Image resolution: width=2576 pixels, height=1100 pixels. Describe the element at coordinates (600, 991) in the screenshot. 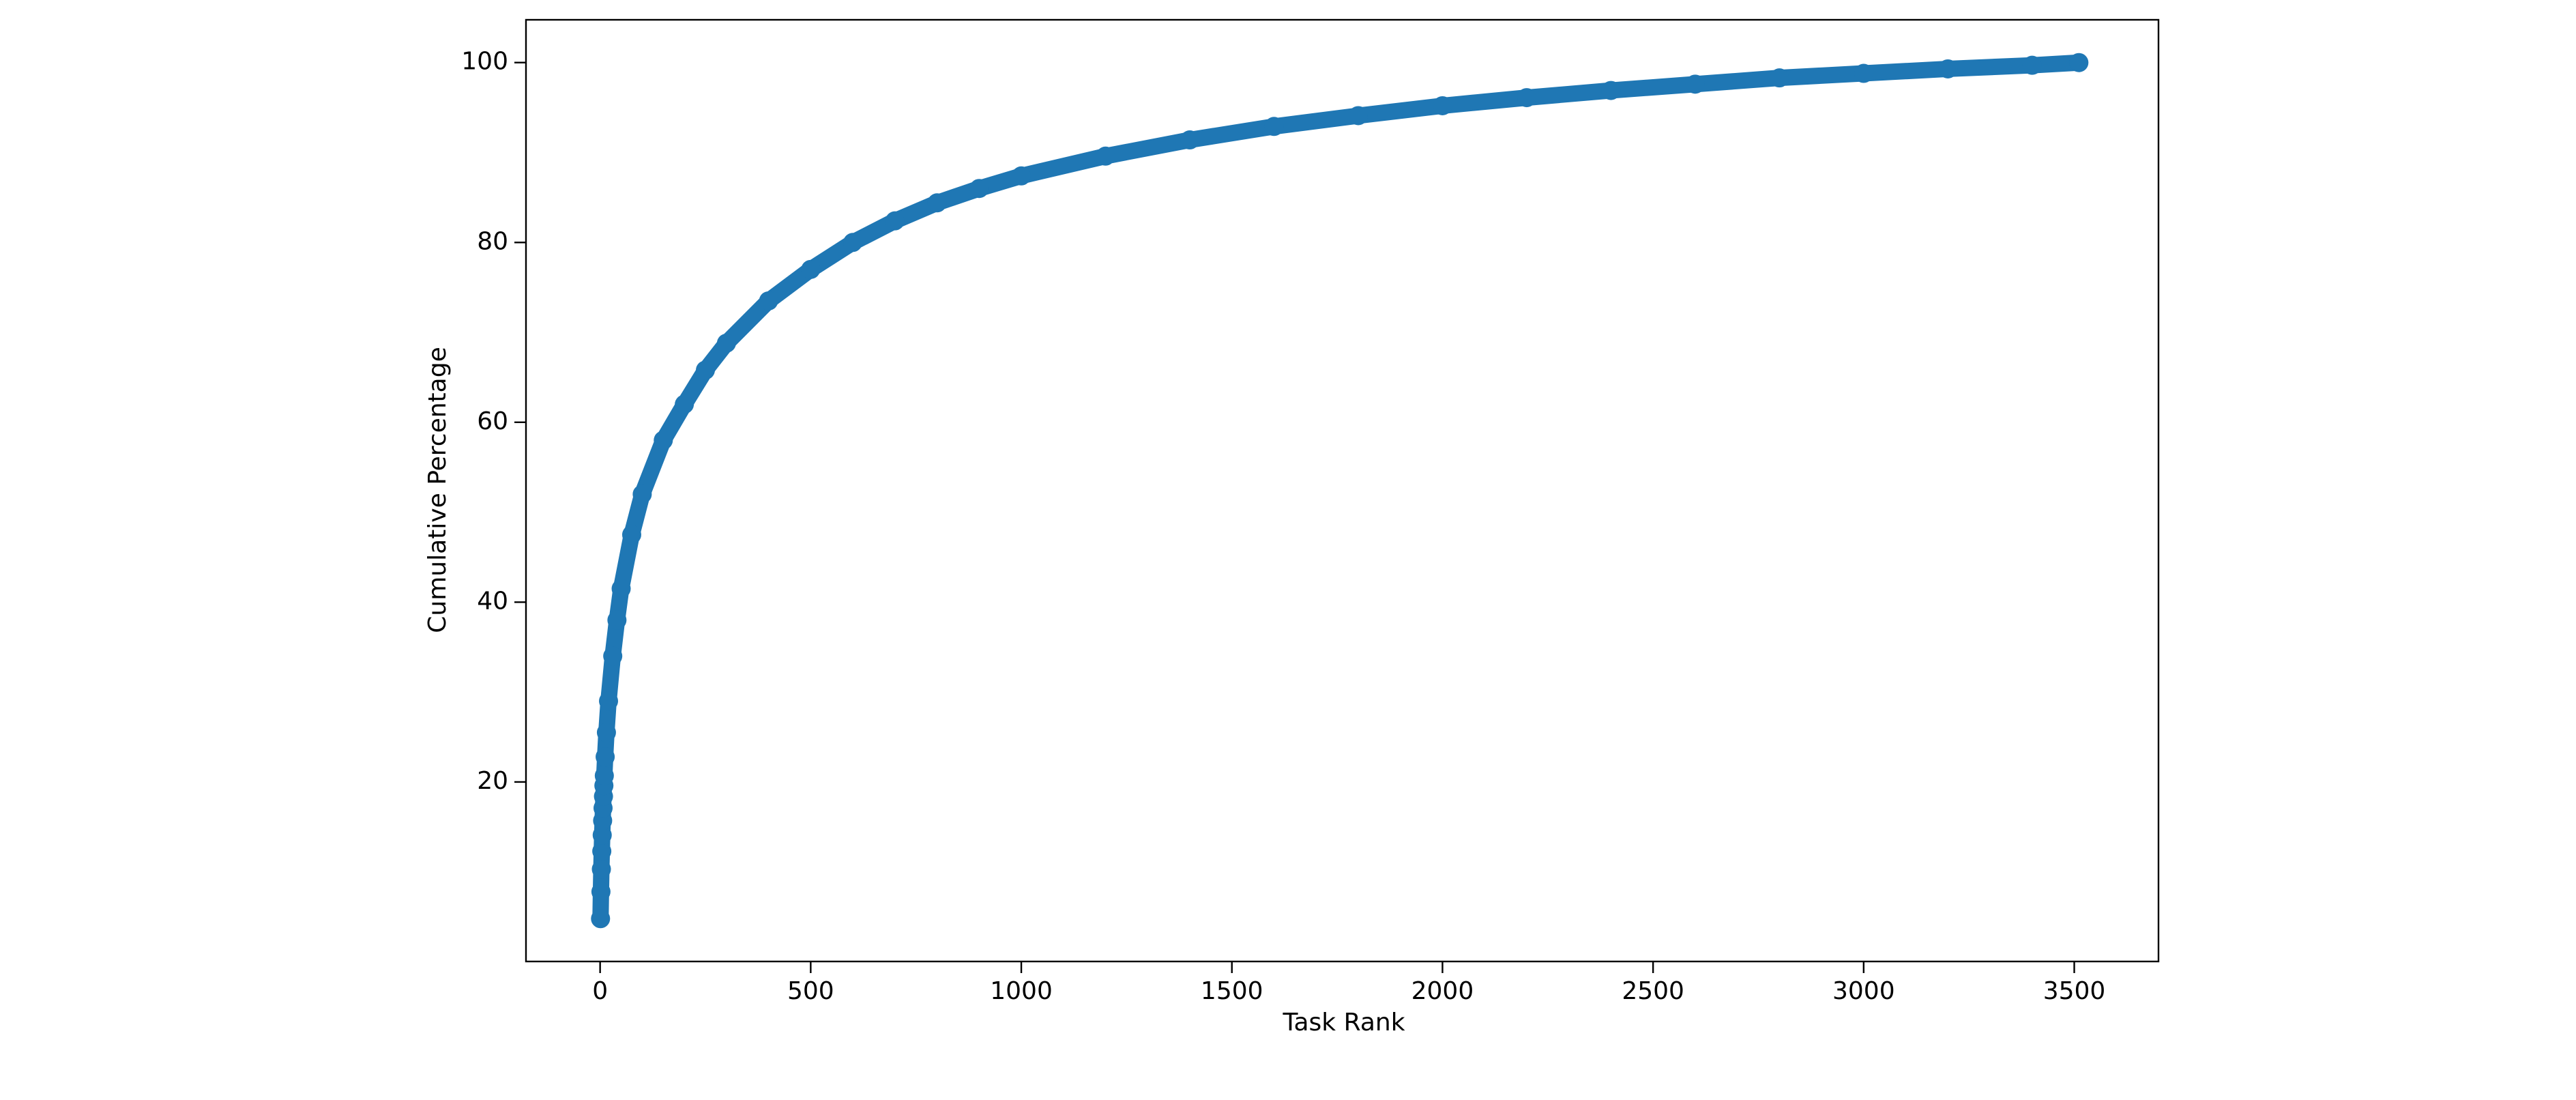

I see `x-tick-label: 0` at that location.